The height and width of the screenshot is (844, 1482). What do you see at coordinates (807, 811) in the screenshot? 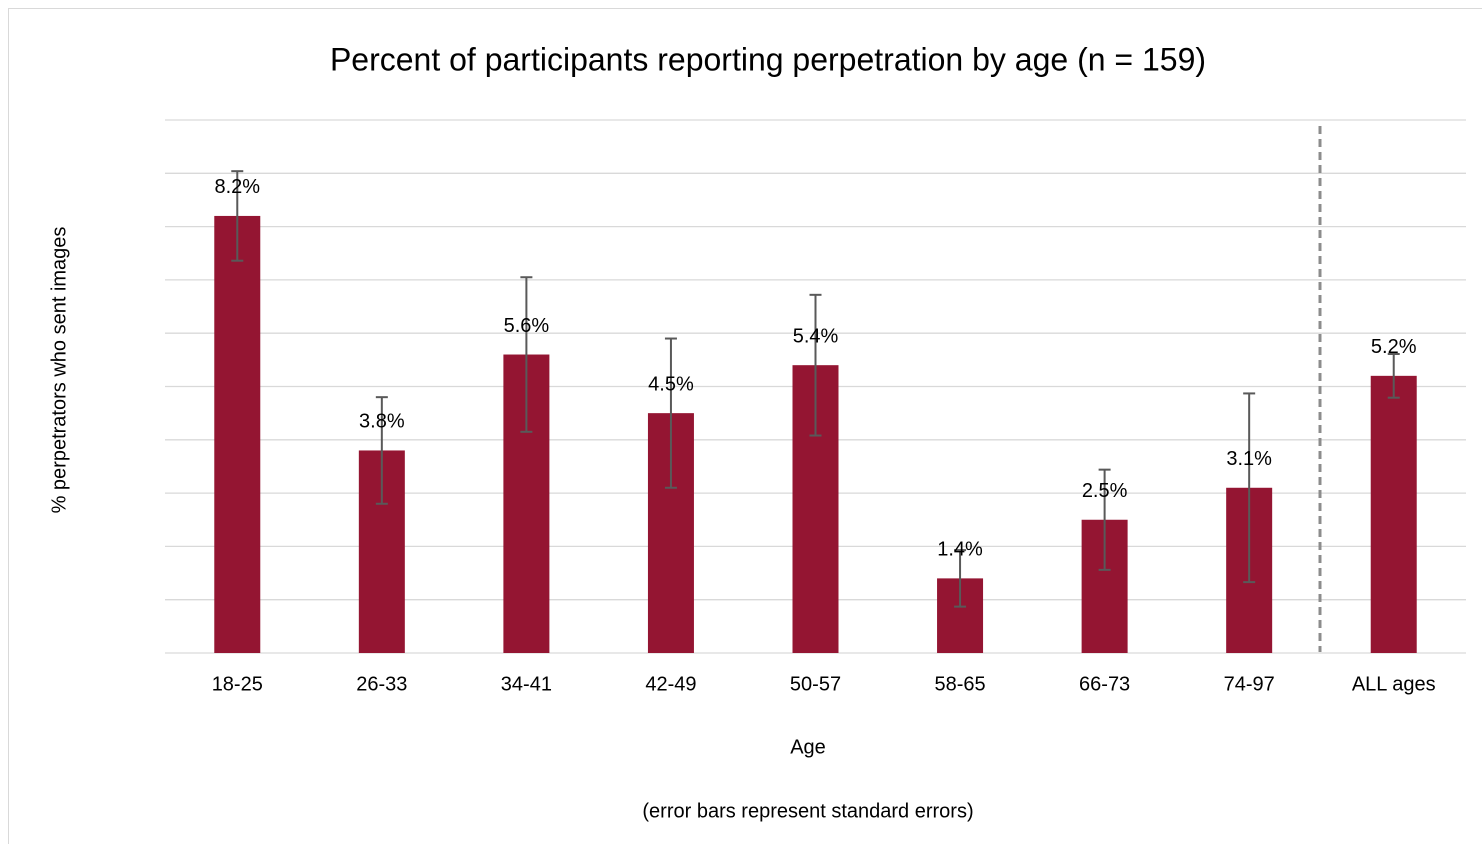
I see `chart-note: (error bars represent standard errors)` at bounding box center [807, 811].